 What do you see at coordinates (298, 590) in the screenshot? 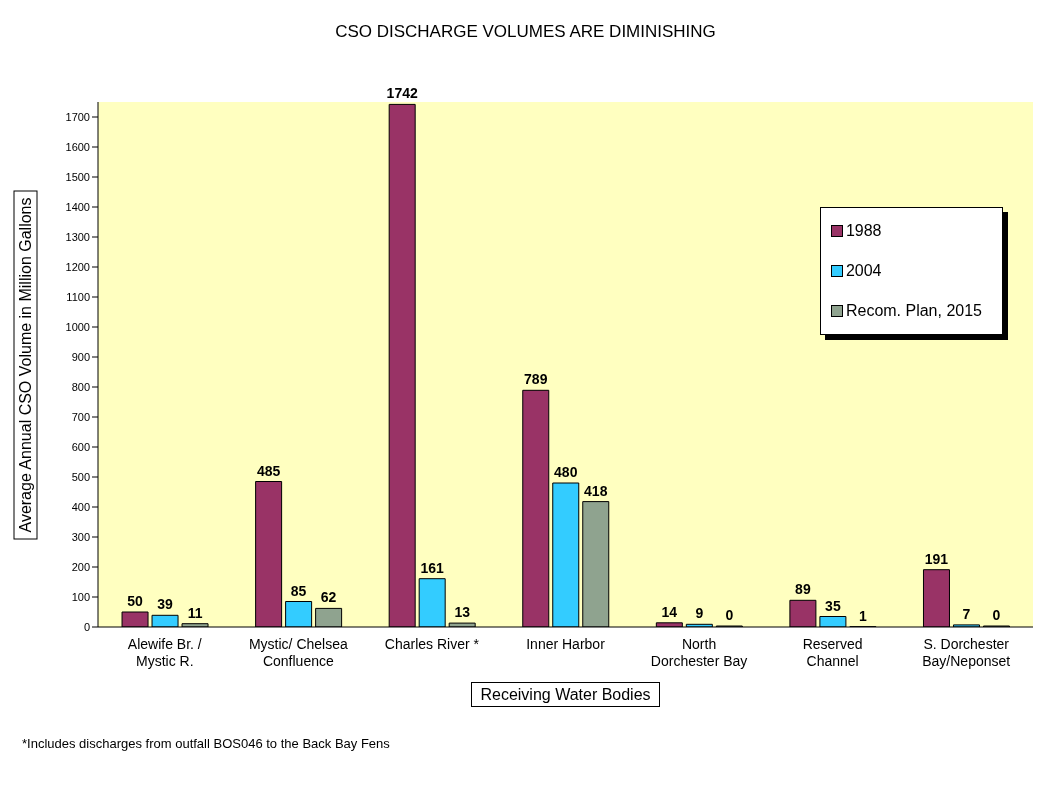
I see `data-label: 85` at bounding box center [298, 590].